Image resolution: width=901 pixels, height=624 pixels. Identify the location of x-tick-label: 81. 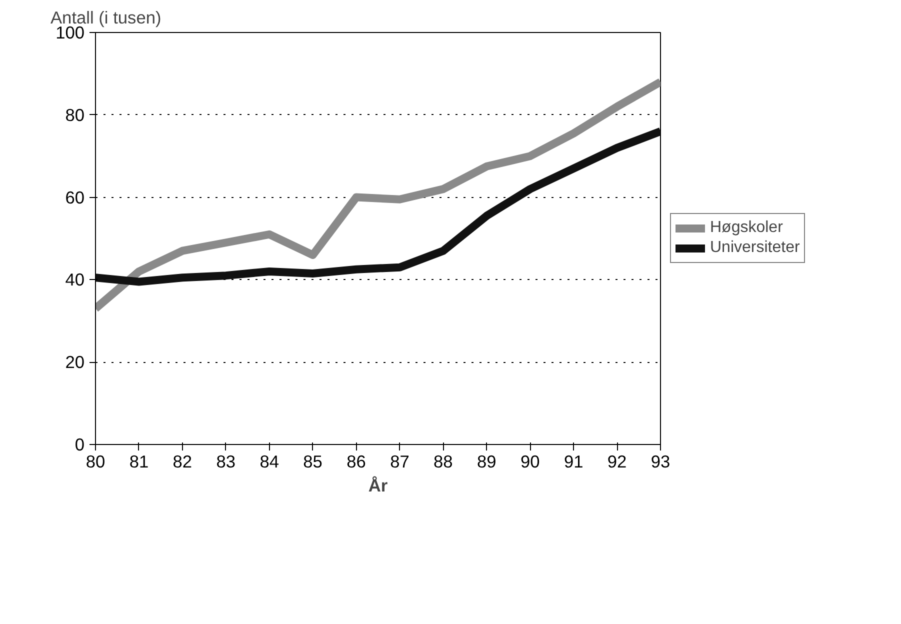
(139, 462).